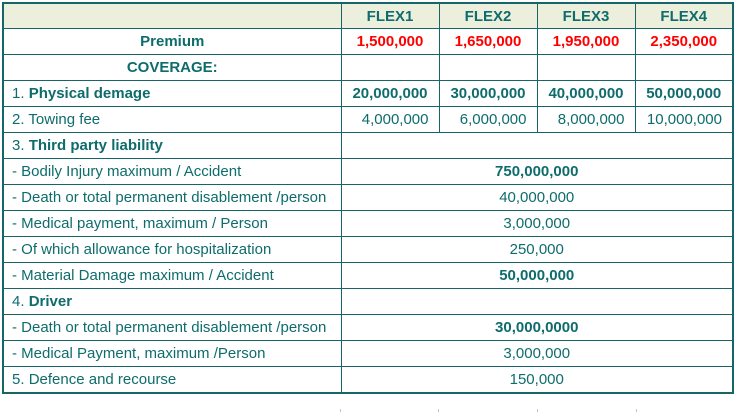  I want to click on item-number: 4., so click(18, 301).